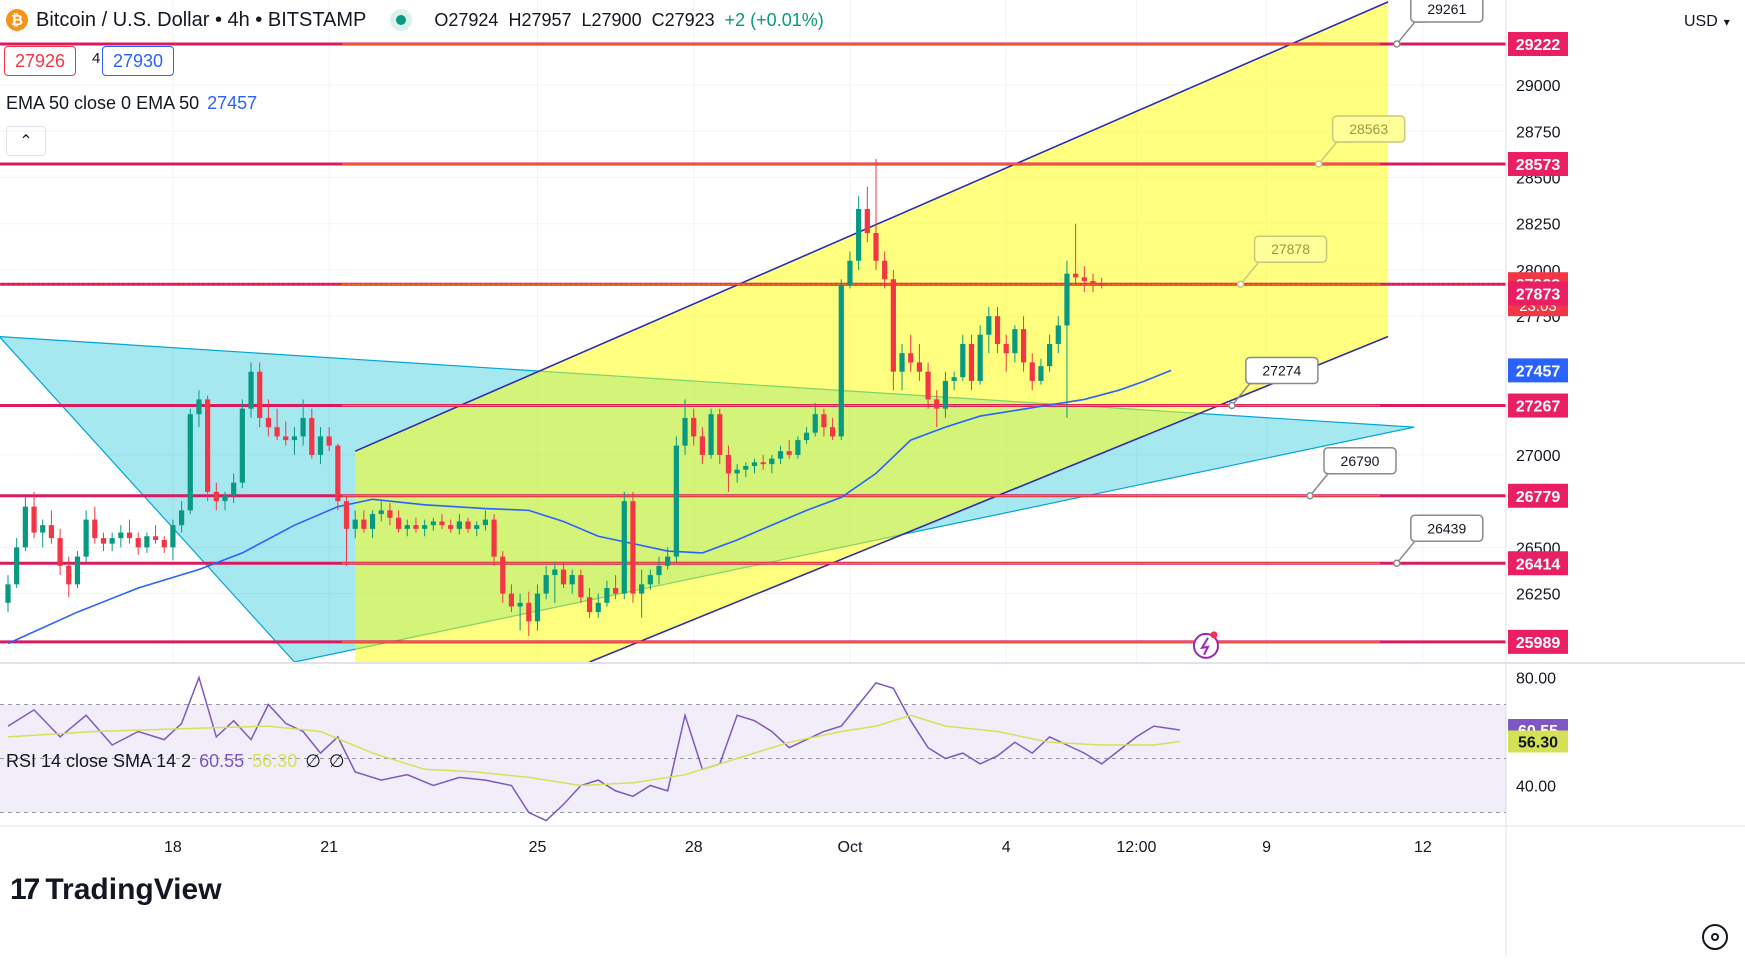  Describe the element at coordinates (1290, 249) in the screenshot. I see `callout-box` at that location.